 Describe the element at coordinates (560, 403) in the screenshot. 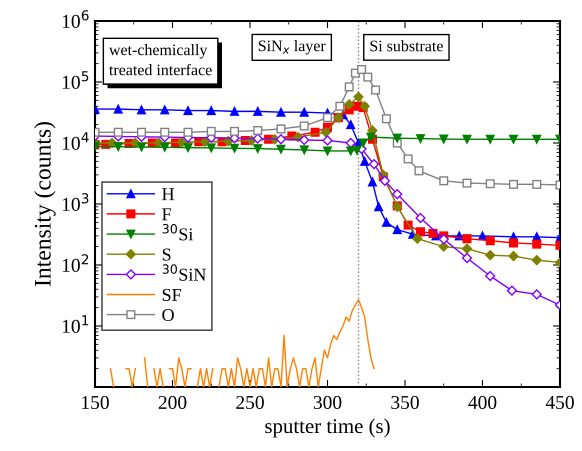

I see `x-tick-label: 450` at that location.